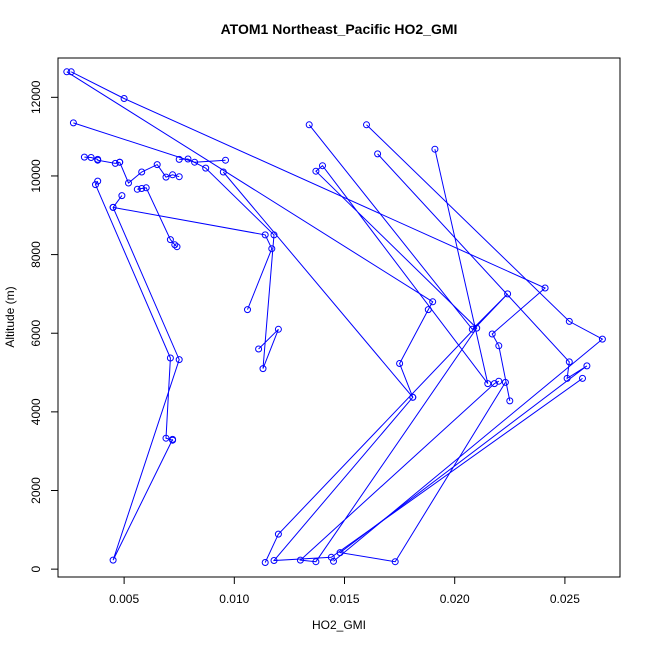 The image size is (650, 650). What do you see at coordinates (344, 599) in the screenshot?
I see `x-tick-label: 0.015` at bounding box center [344, 599].